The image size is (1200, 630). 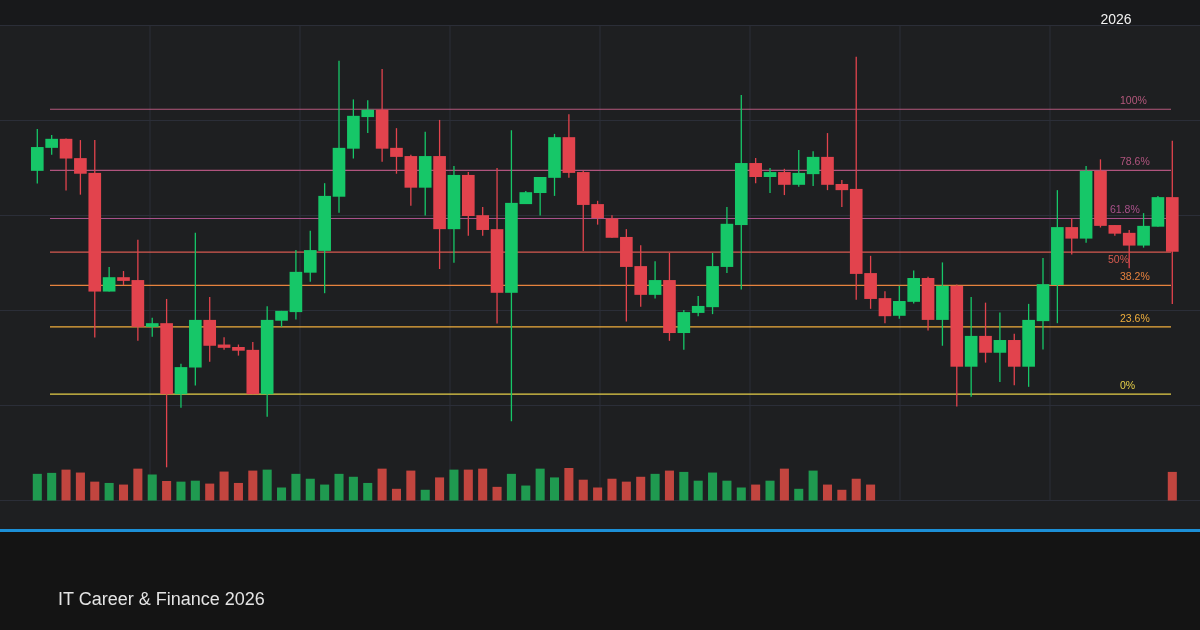 What do you see at coordinates (161, 598) in the screenshot?
I see `text: IT Career & Finance 2026` at bounding box center [161, 598].